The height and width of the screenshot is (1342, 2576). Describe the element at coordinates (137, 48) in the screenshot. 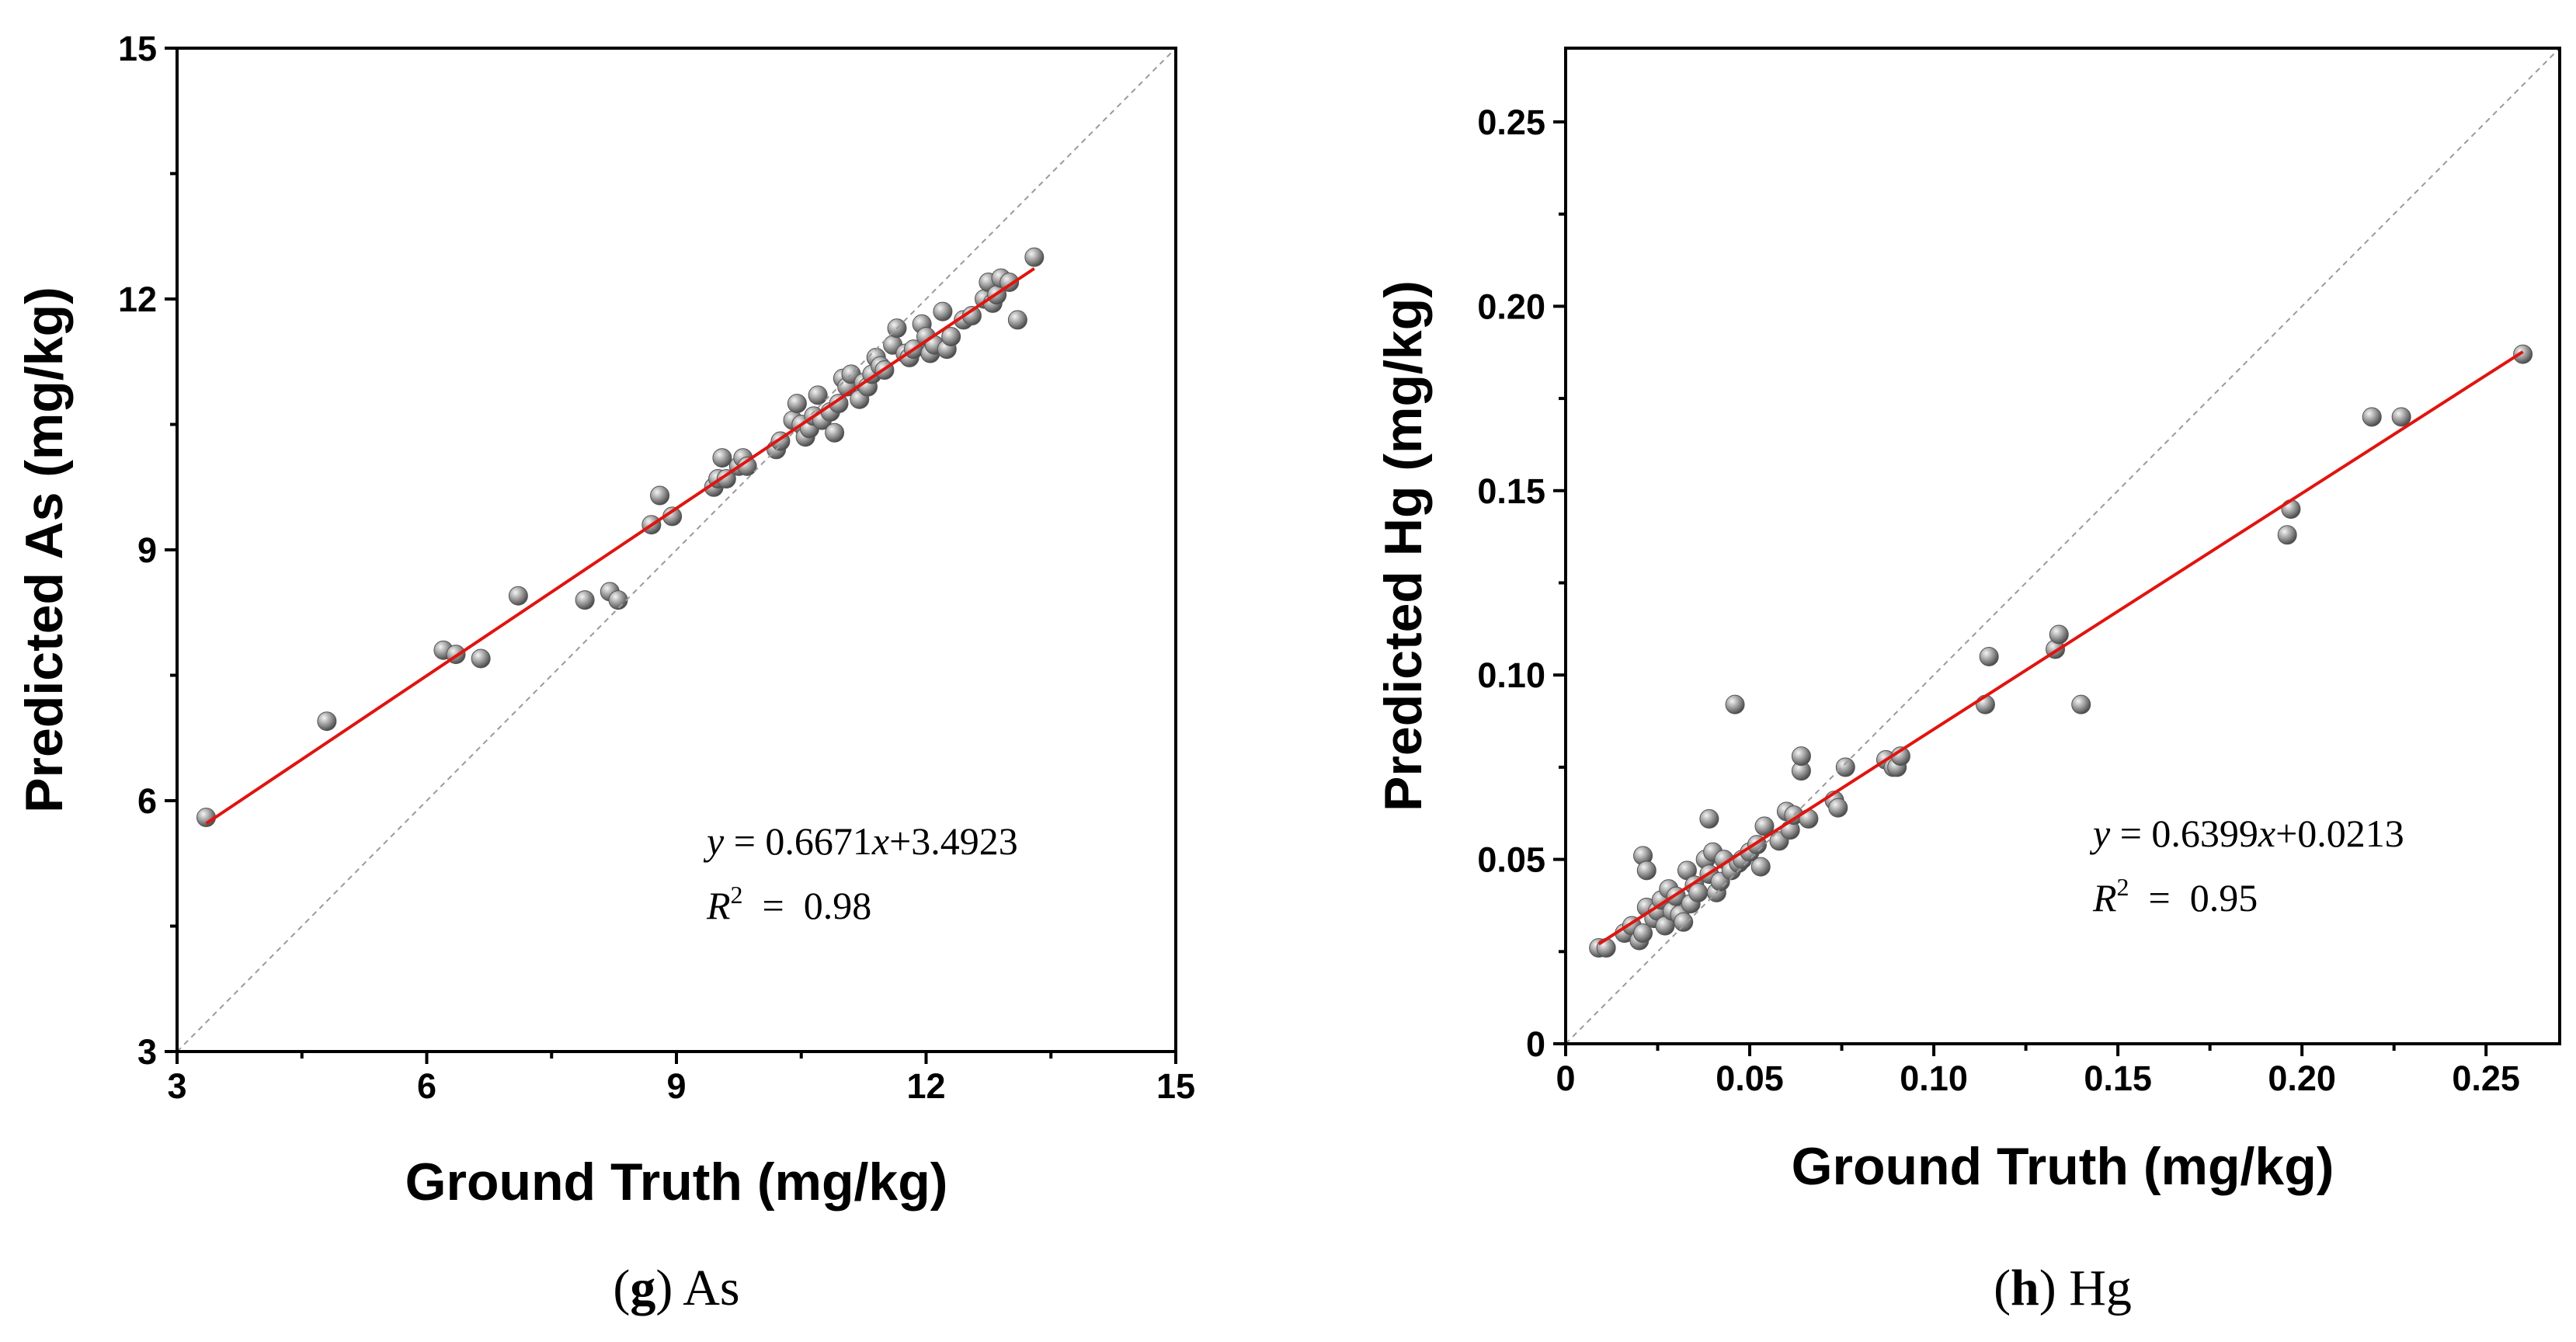

I see `panel-g-y-tick-label: 15` at that location.